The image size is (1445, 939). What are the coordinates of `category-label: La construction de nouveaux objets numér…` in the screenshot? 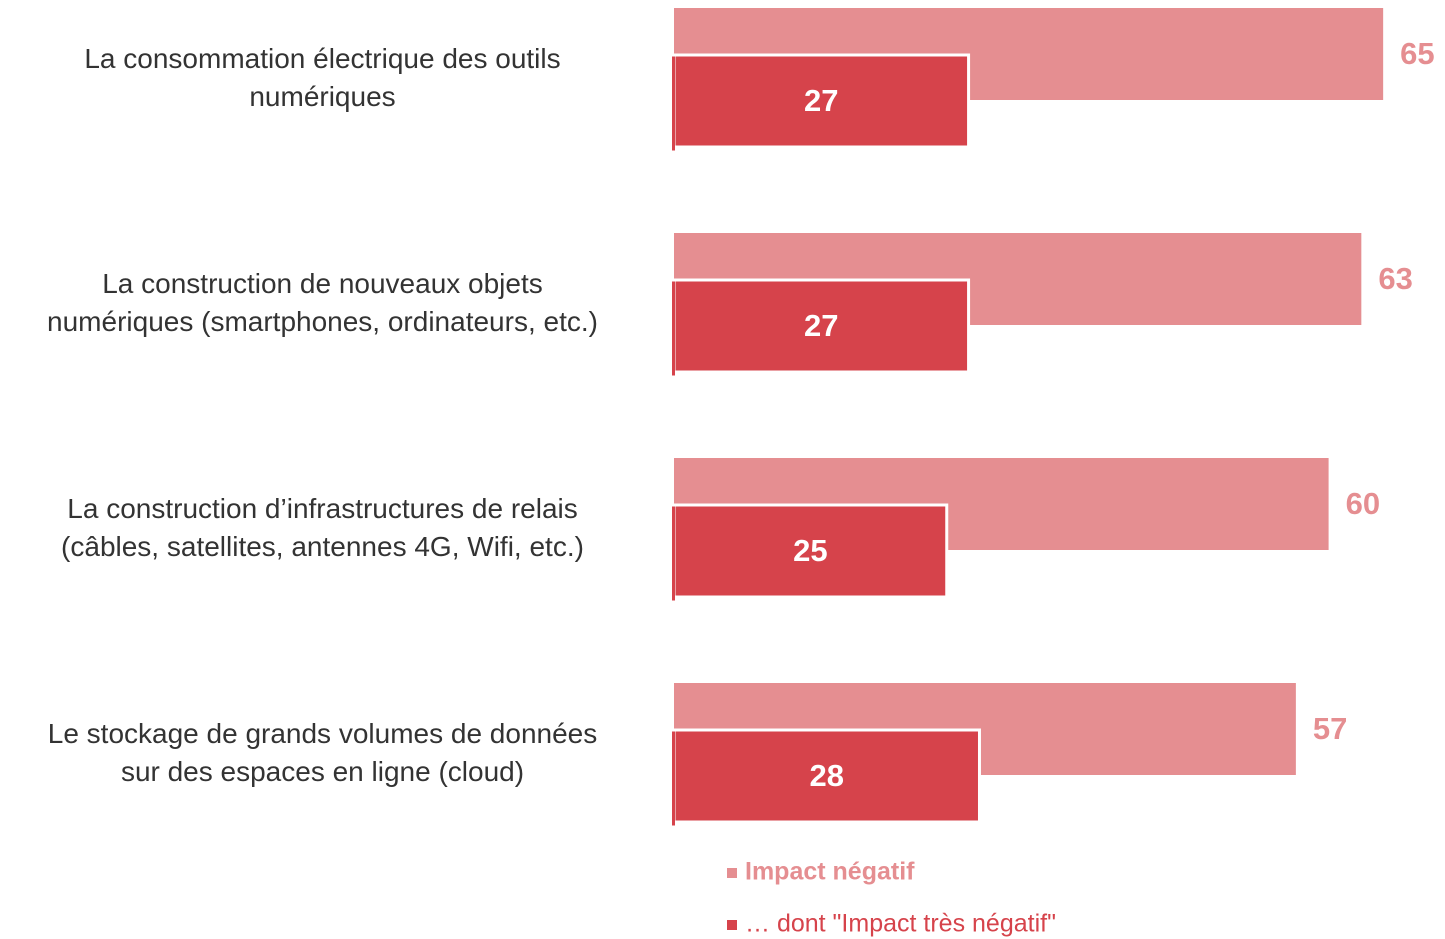 It's located at (322, 302).